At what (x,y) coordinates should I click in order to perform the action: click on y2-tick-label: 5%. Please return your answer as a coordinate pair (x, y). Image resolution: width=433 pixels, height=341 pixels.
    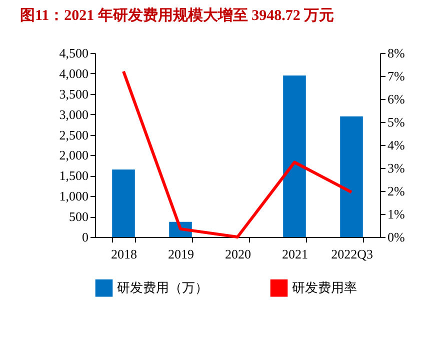
    Looking at the image, I should click on (396, 122).